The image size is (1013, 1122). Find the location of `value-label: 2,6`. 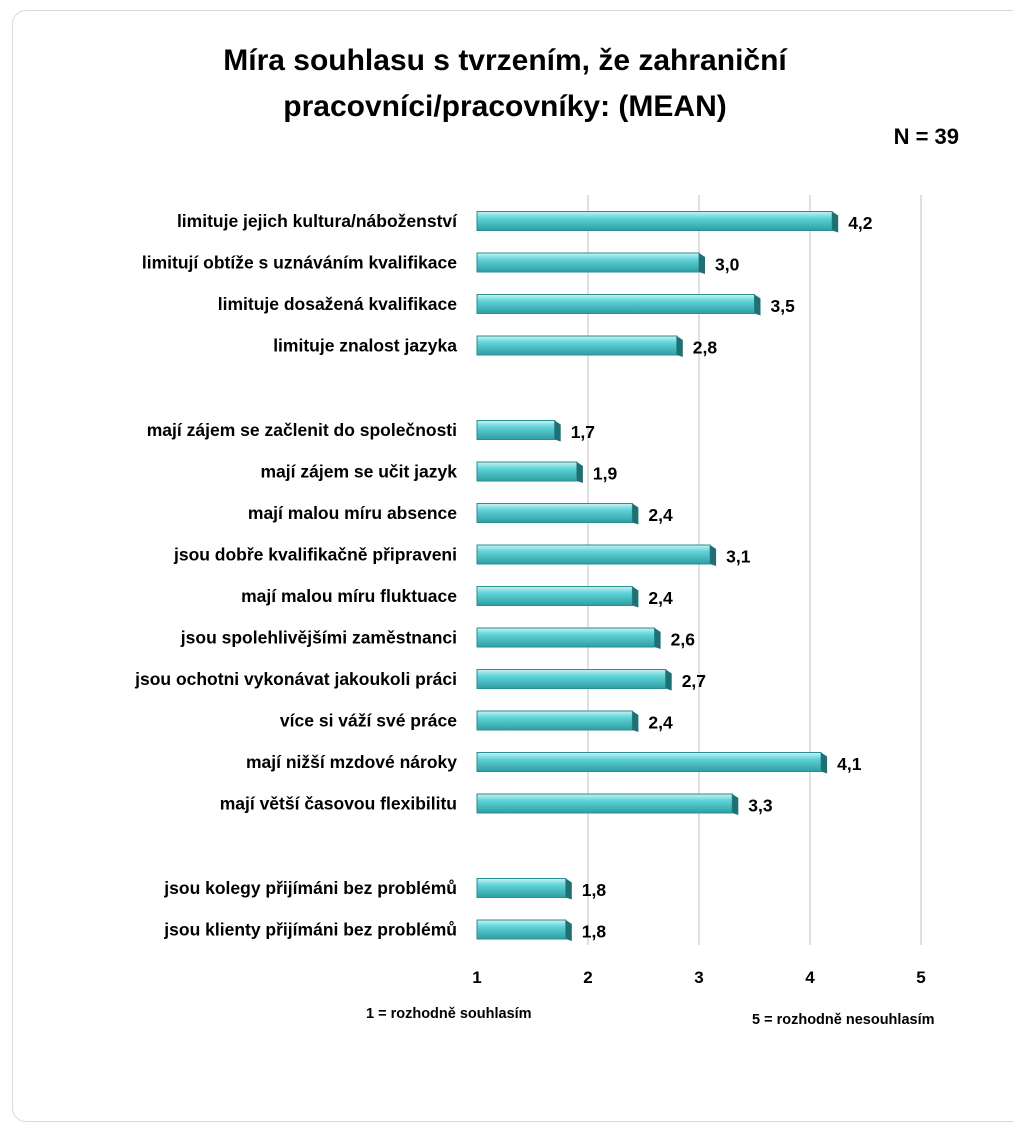

value-label: 2,6 is located at coordinates (683, 640).